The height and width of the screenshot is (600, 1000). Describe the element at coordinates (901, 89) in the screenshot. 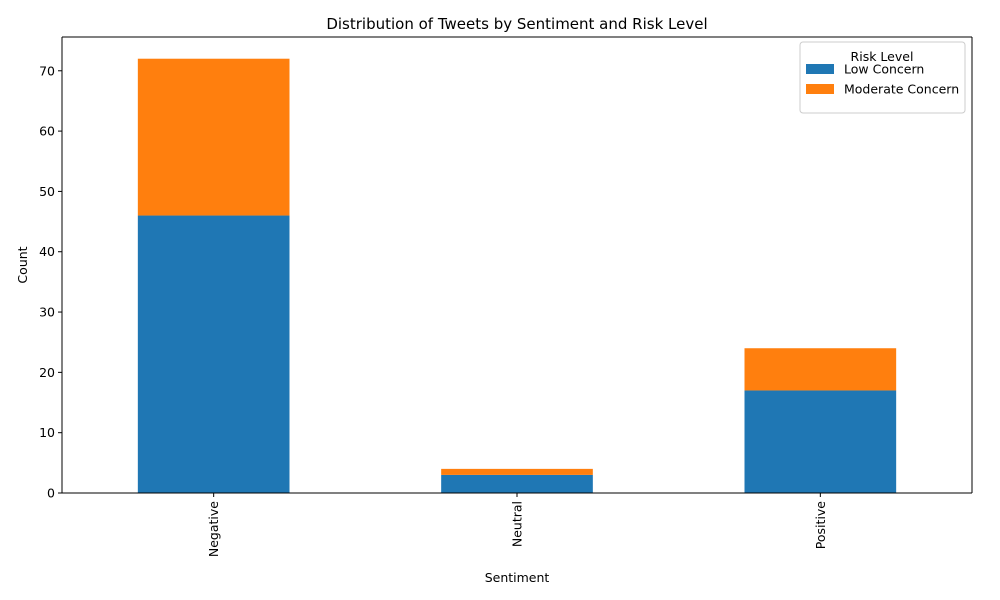

I see `legend-label-moderate-concern: Moderate Concern` at that location.